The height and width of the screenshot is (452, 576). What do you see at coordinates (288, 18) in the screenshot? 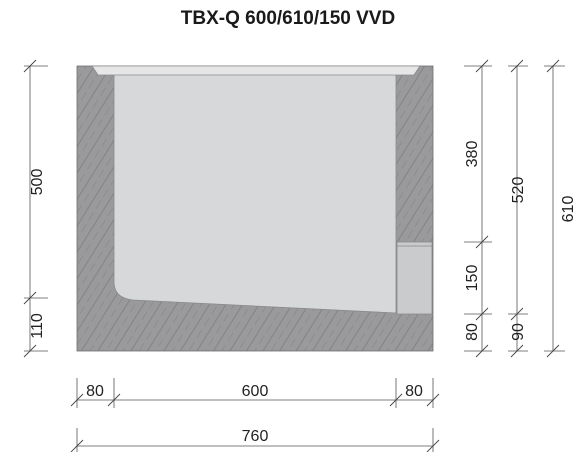
I see `drawing-title: TBX-Q 600/610/150 VVD` at bounding box center [288, 18].